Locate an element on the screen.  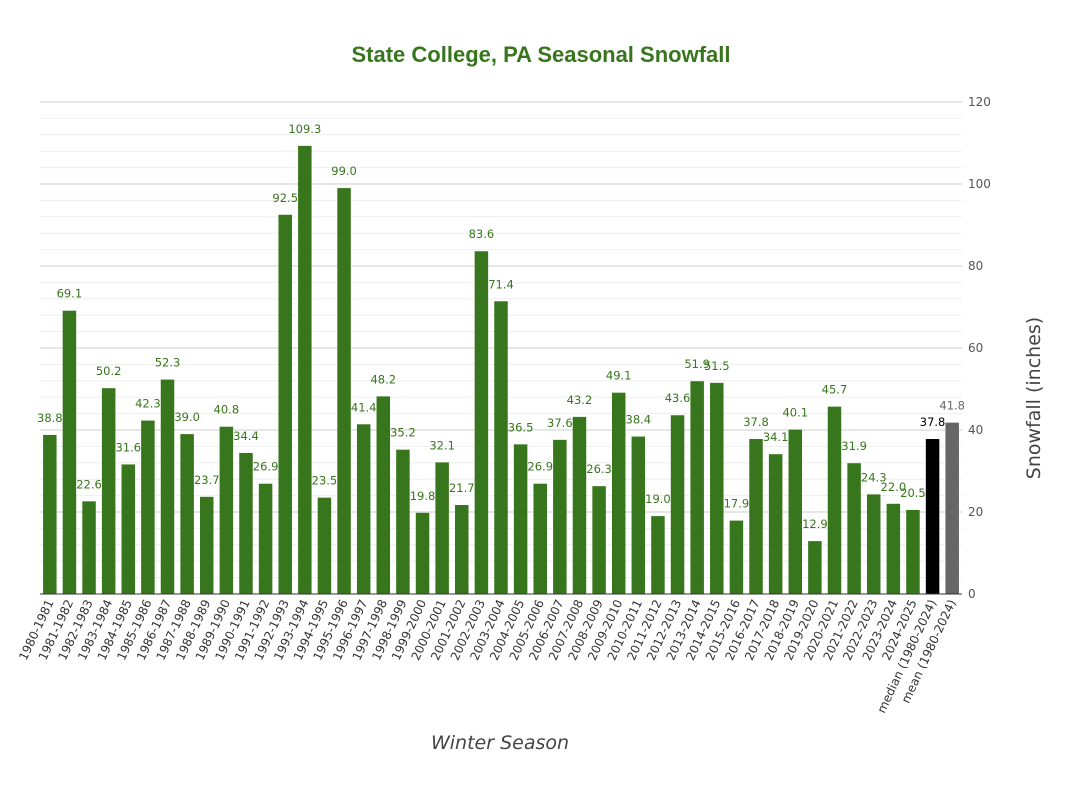
data-label: 109.3 is located at coordinates (304, 129).